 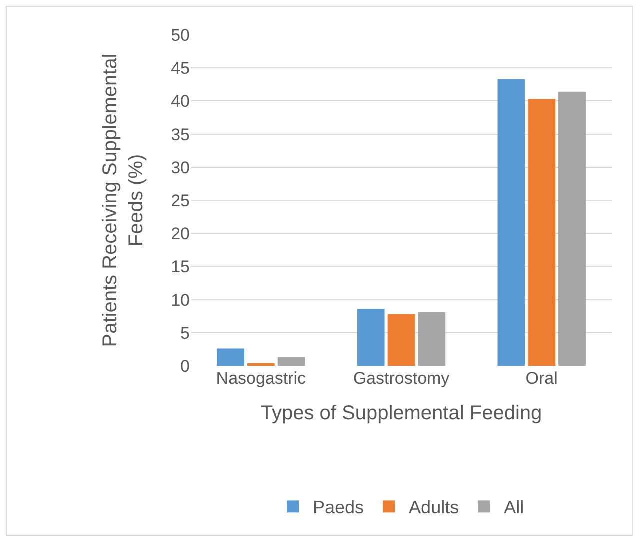 What do you see at coordinates (180, 35) in the screenshot?
I see `y-tick-label: 50` at bounding box center [180, 35].